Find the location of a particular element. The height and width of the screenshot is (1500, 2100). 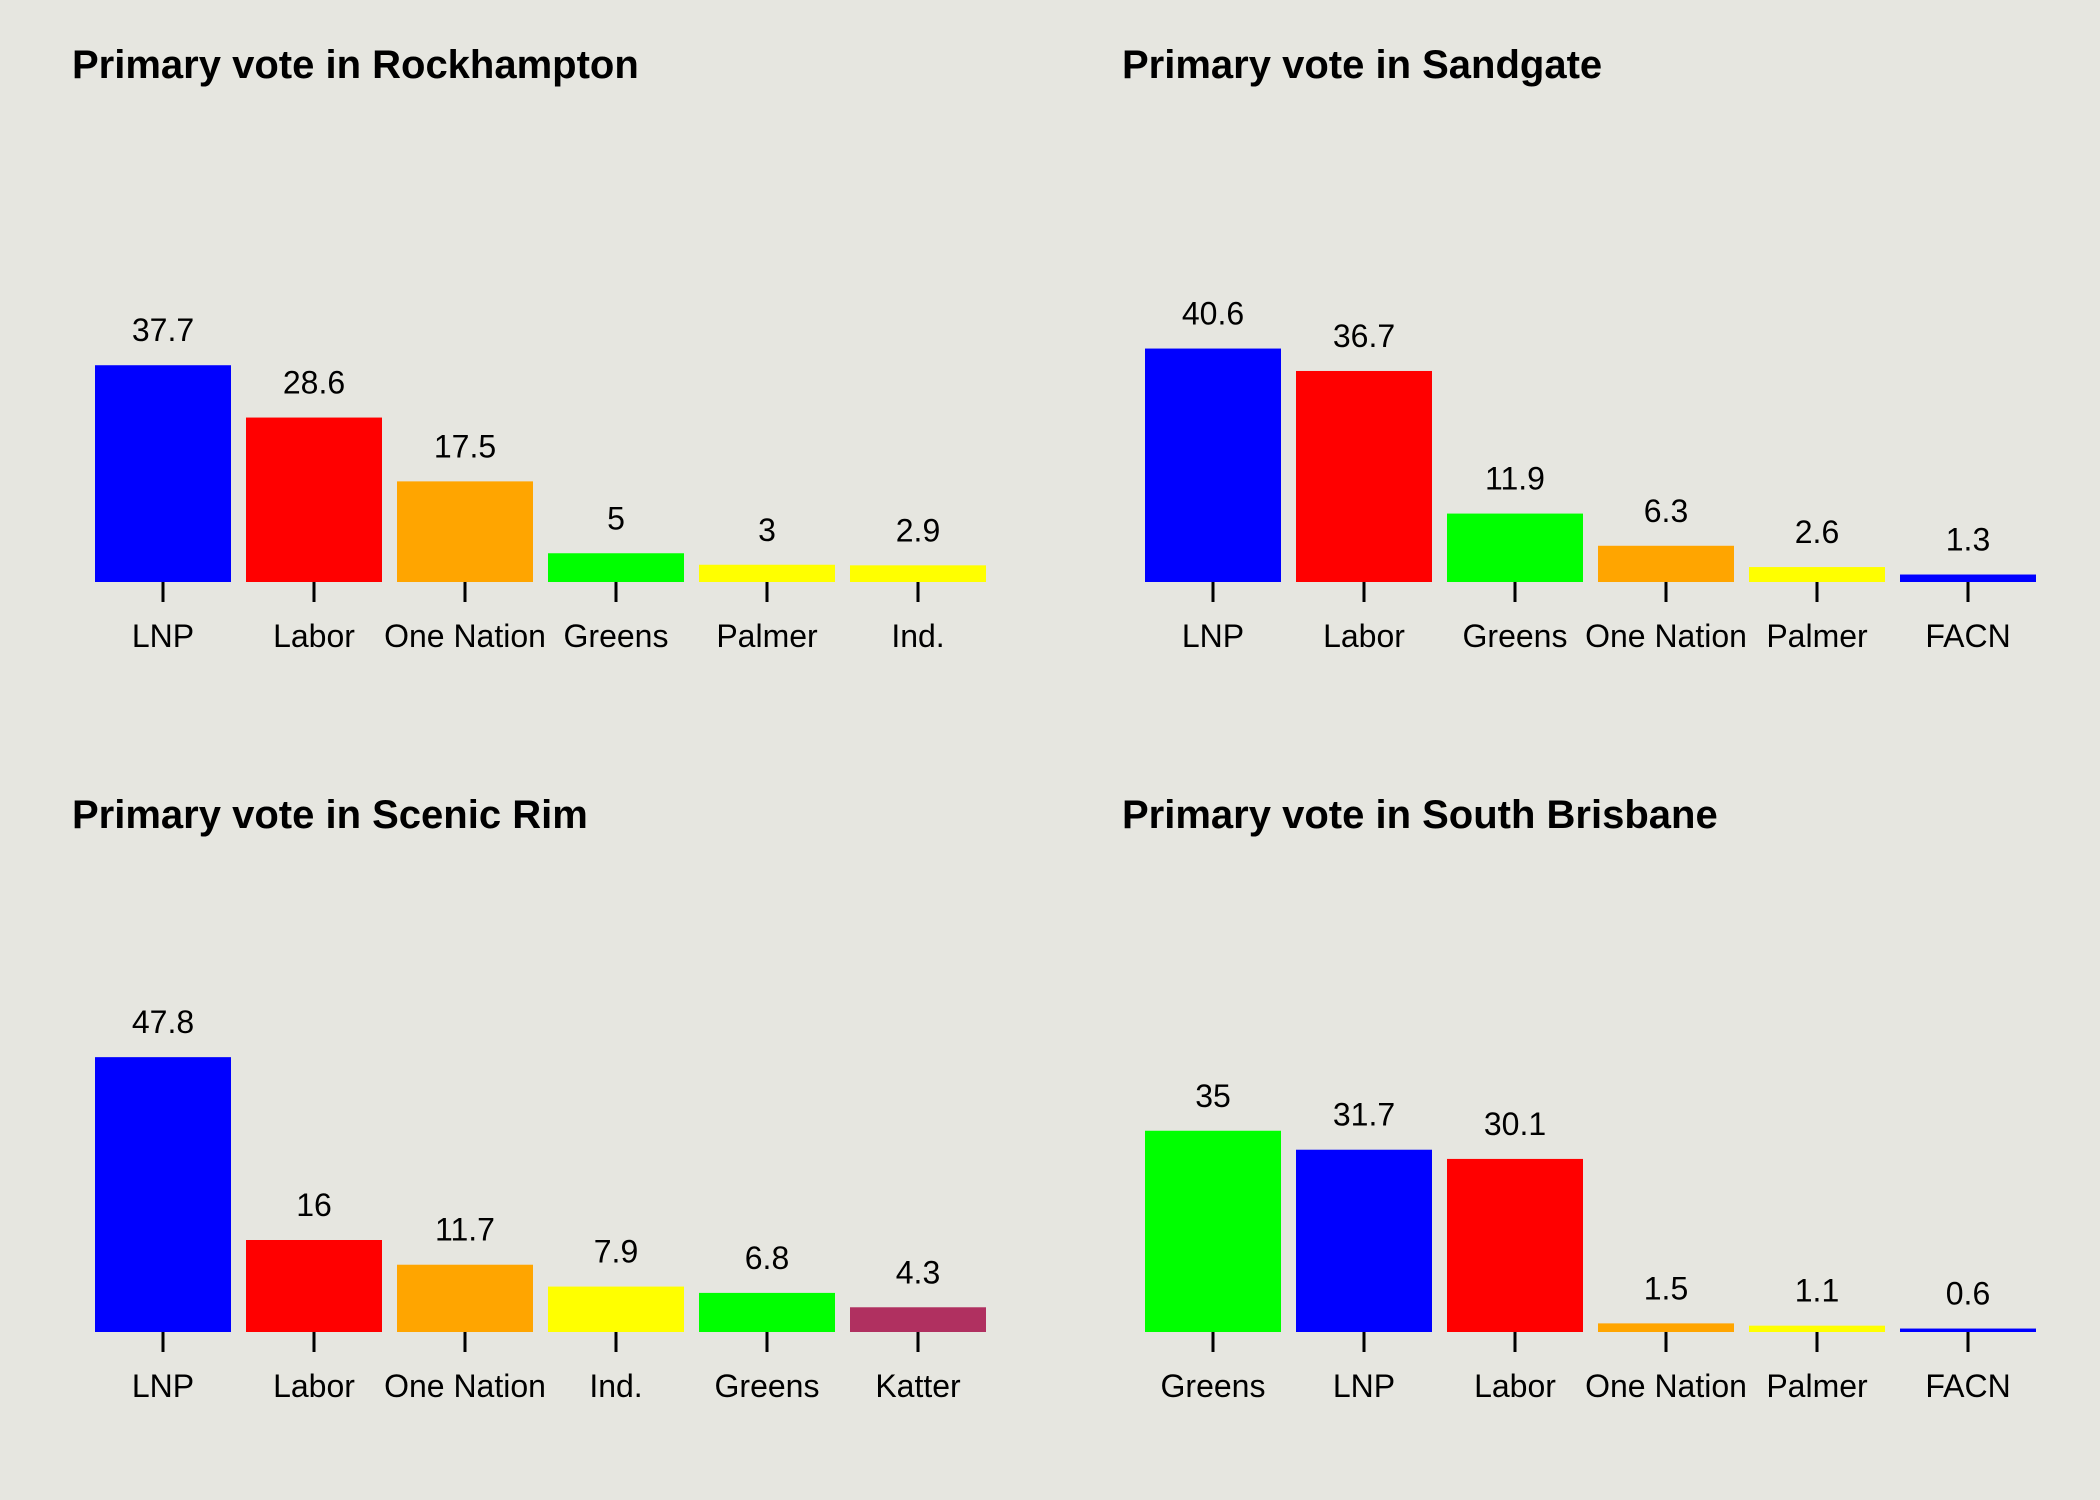

data-label: 6.8 is located at coordinates (767, 1258).